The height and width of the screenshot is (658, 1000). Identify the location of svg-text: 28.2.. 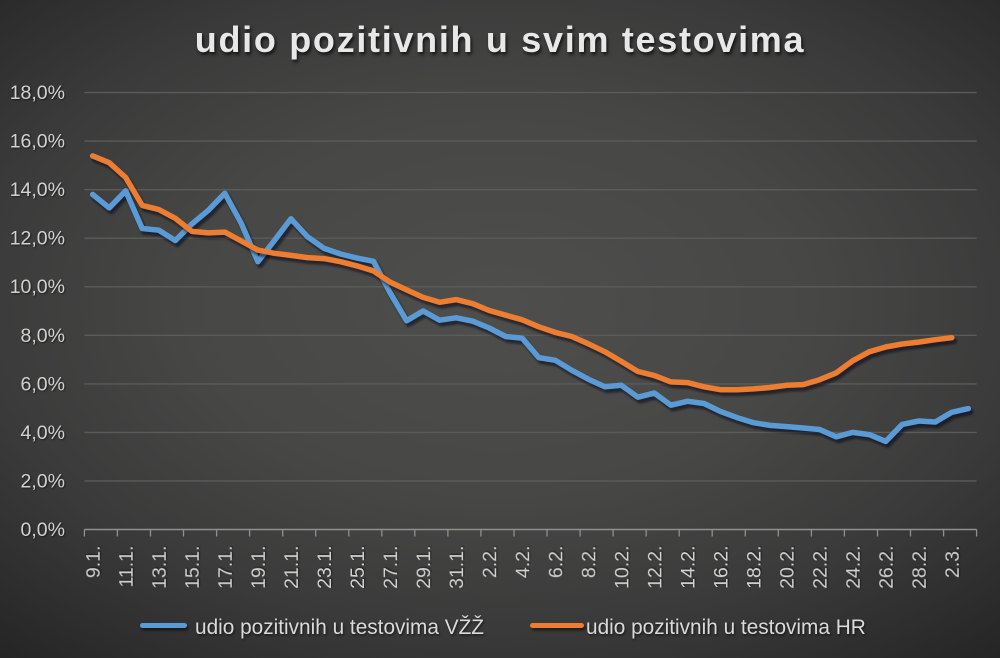
(920, 567).